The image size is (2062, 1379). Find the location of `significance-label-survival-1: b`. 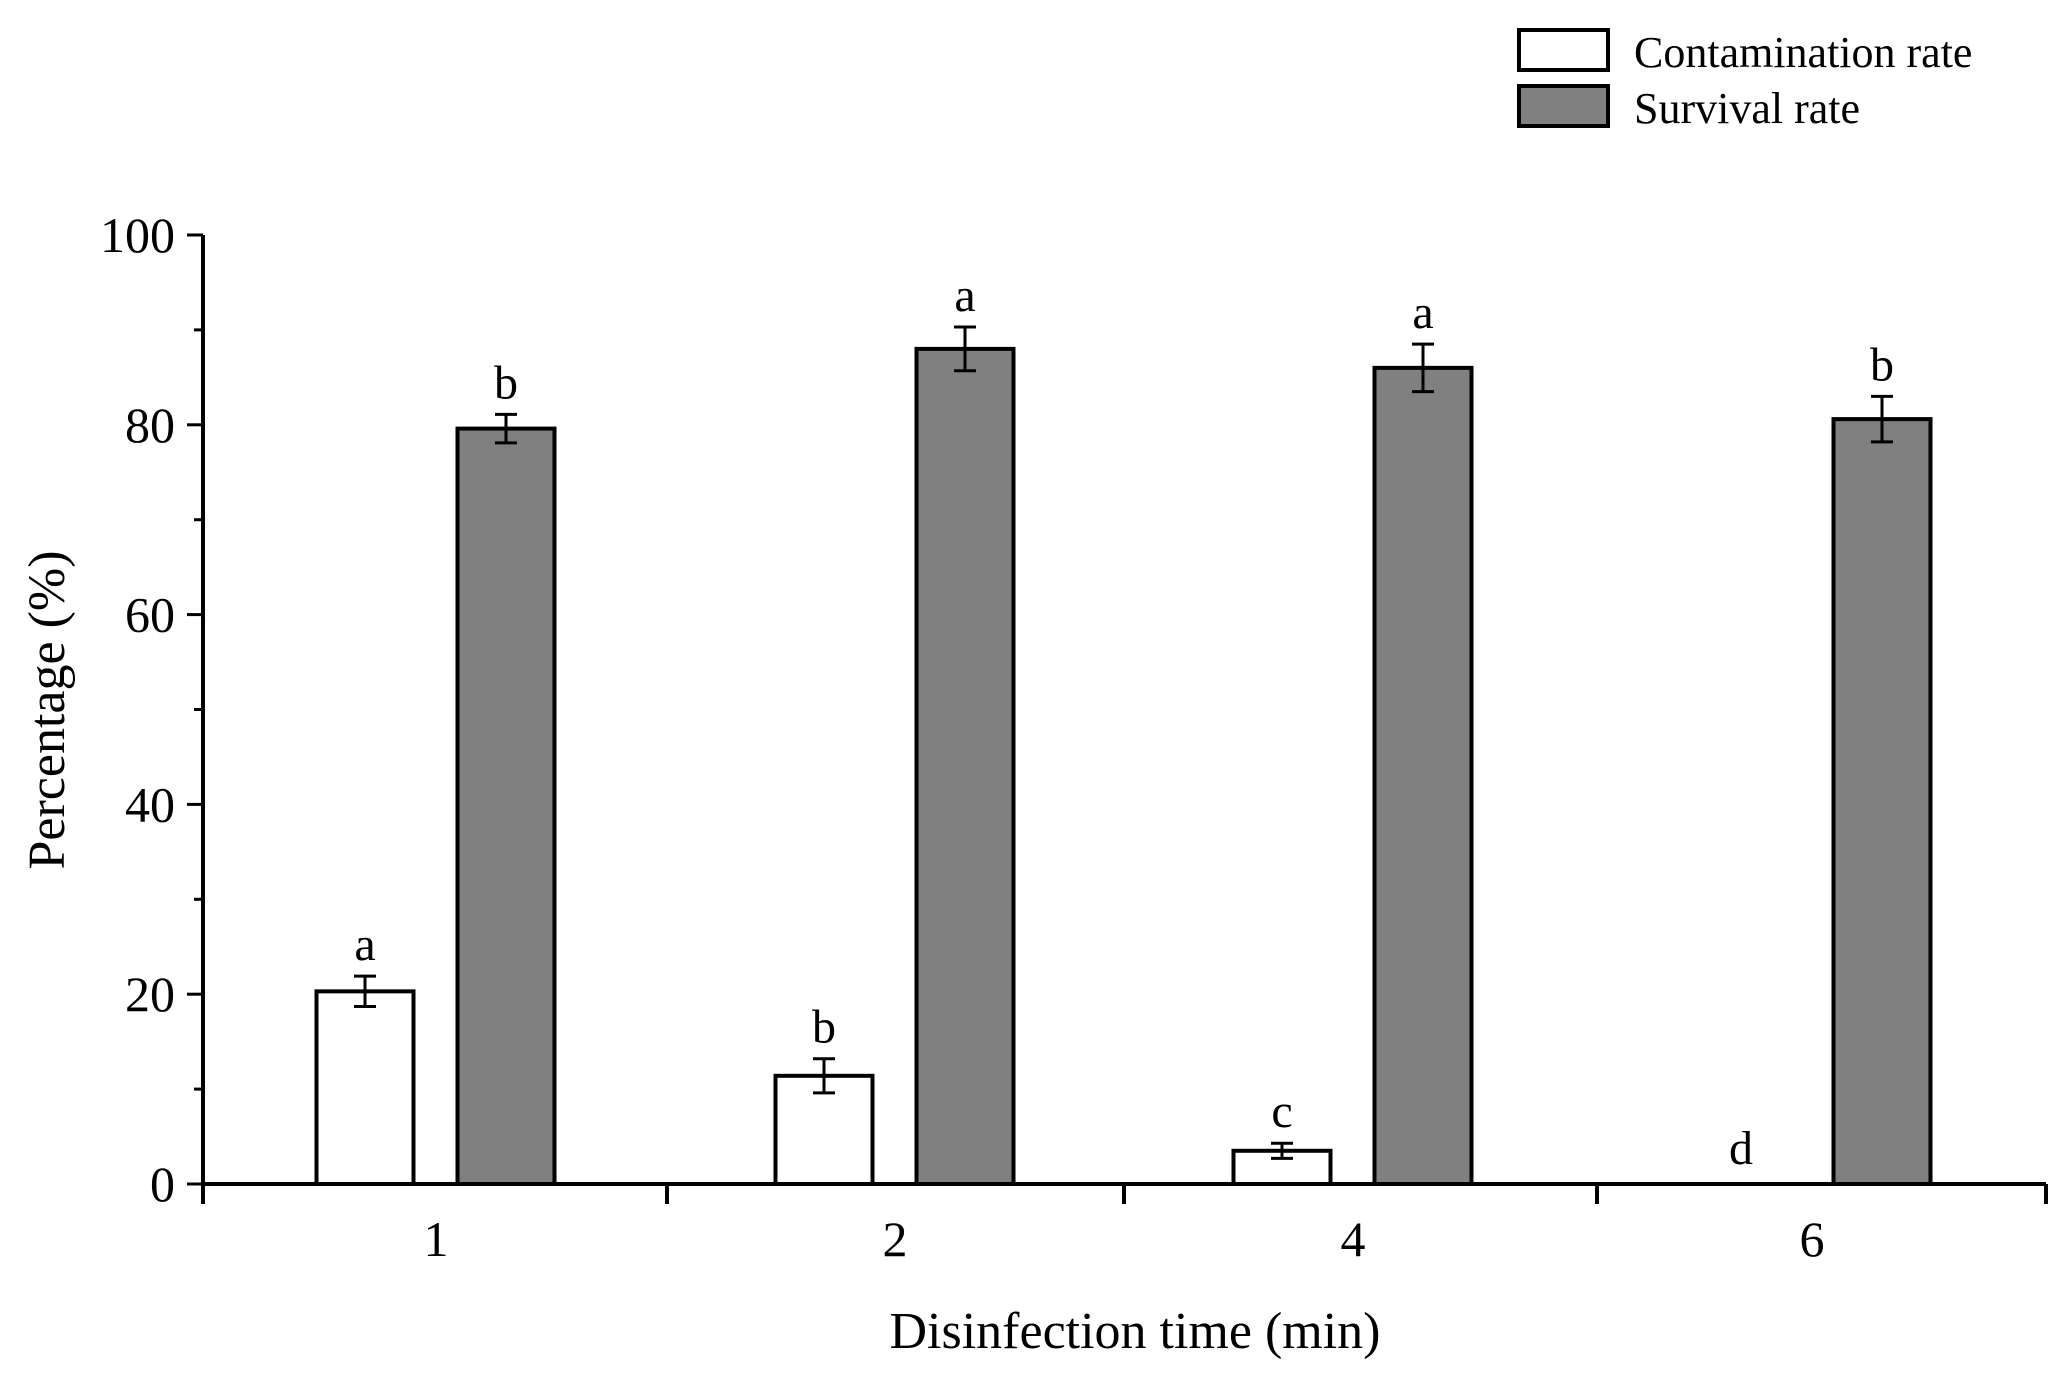

significance-label-survival-1: b is located at coordinates (506, 382).